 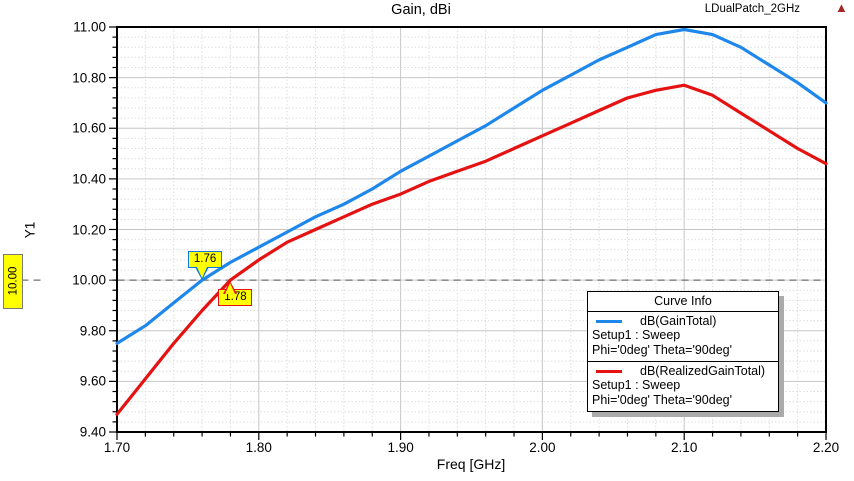 I want to click on ansys-delta-icon: ▲, so click(x=841, y=7).